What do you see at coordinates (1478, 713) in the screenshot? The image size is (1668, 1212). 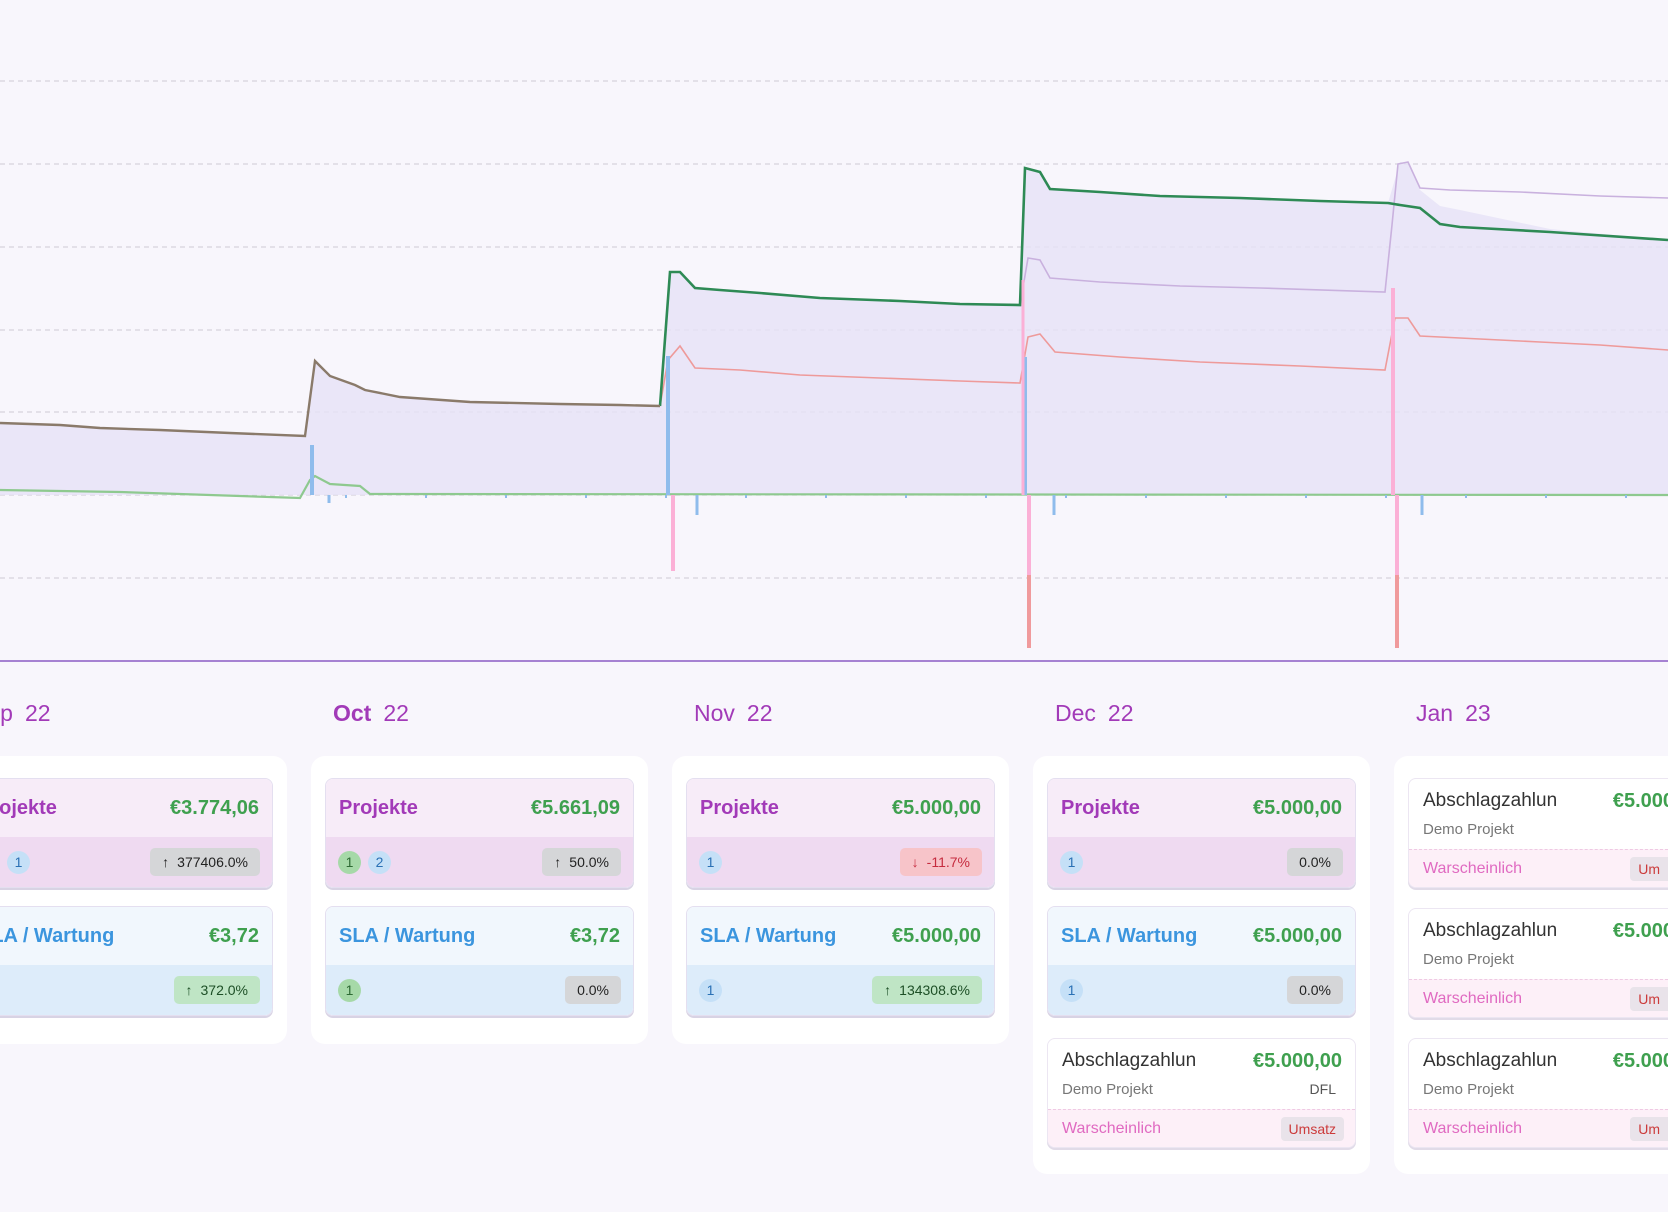 I see `month-year: 23` at bounding box center [1478, 713].